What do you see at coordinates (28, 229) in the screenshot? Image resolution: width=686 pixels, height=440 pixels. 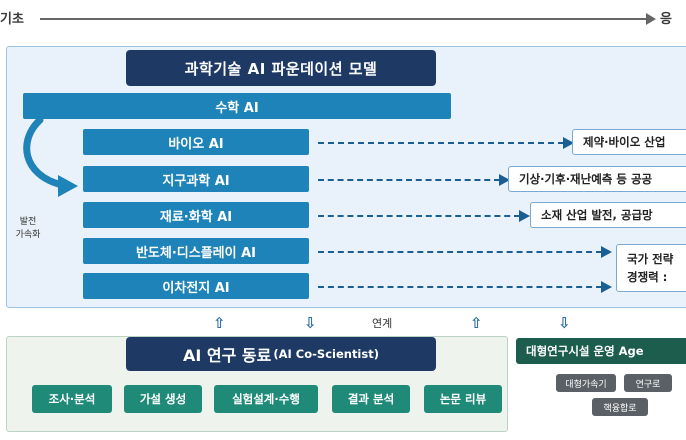 I see `acceleration-label: 발전 가속화` at bounding box center [28, 229].